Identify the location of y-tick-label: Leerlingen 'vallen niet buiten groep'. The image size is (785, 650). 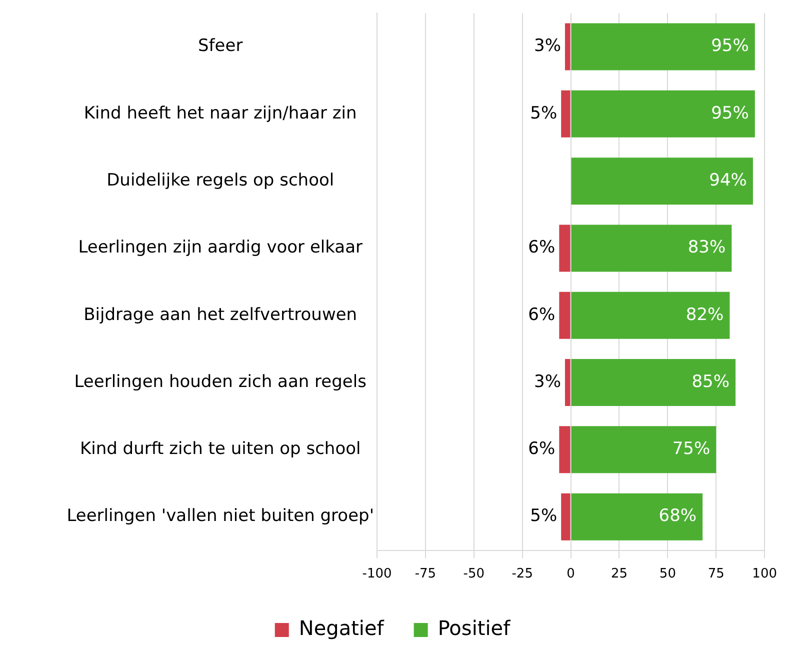
(220, 516).